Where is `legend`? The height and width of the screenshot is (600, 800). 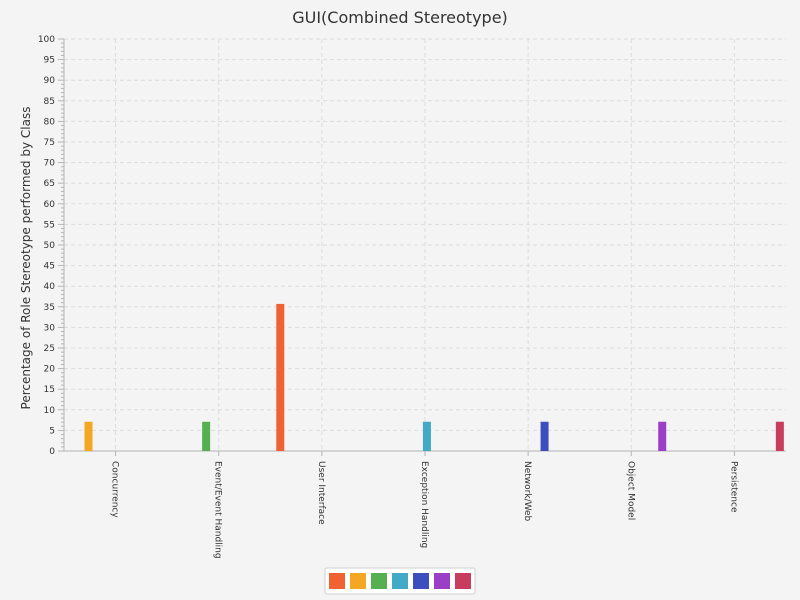 legend is located at coordinates (400, 581).